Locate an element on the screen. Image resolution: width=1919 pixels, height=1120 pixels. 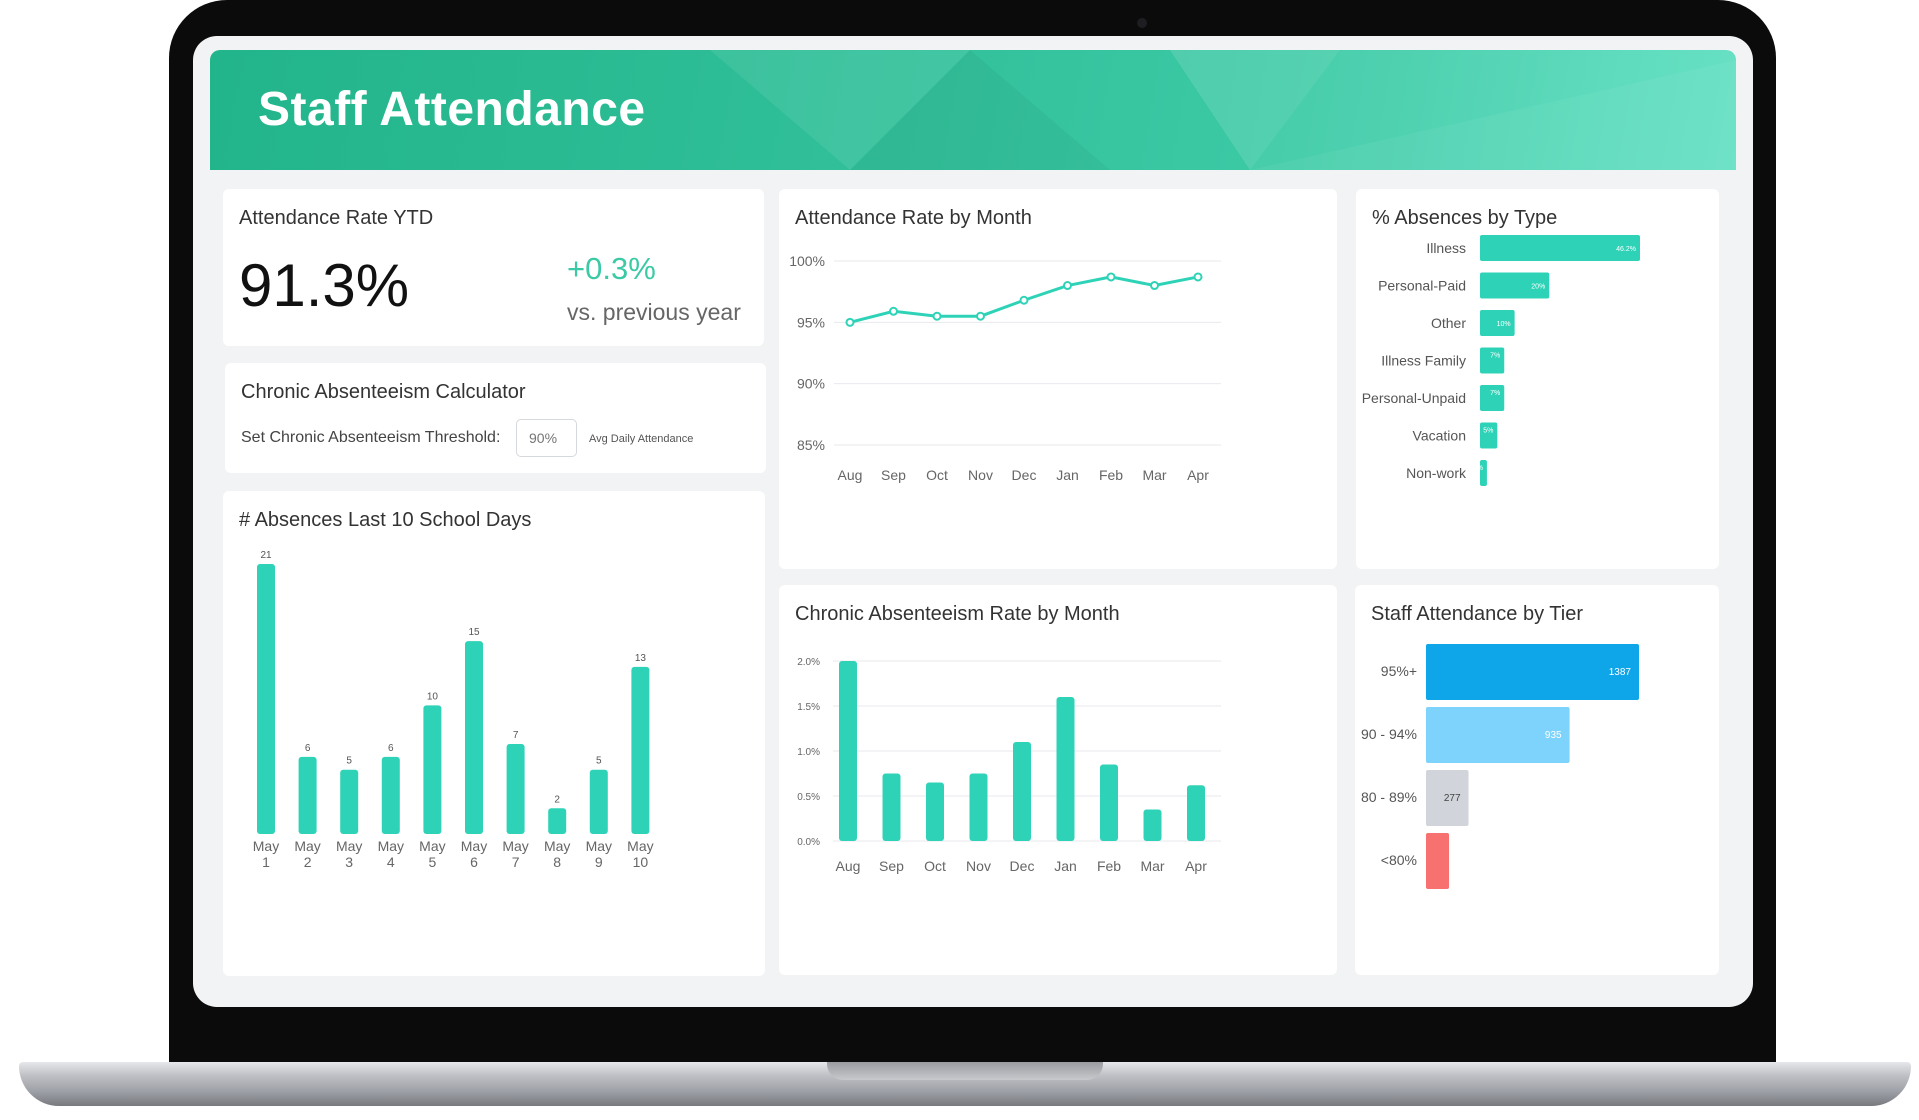
attendance-by-tier-chart: 95%+ 1387 90 - 94% 935 80 - 89% 277 <80% is located at coordinates (1500, 766).